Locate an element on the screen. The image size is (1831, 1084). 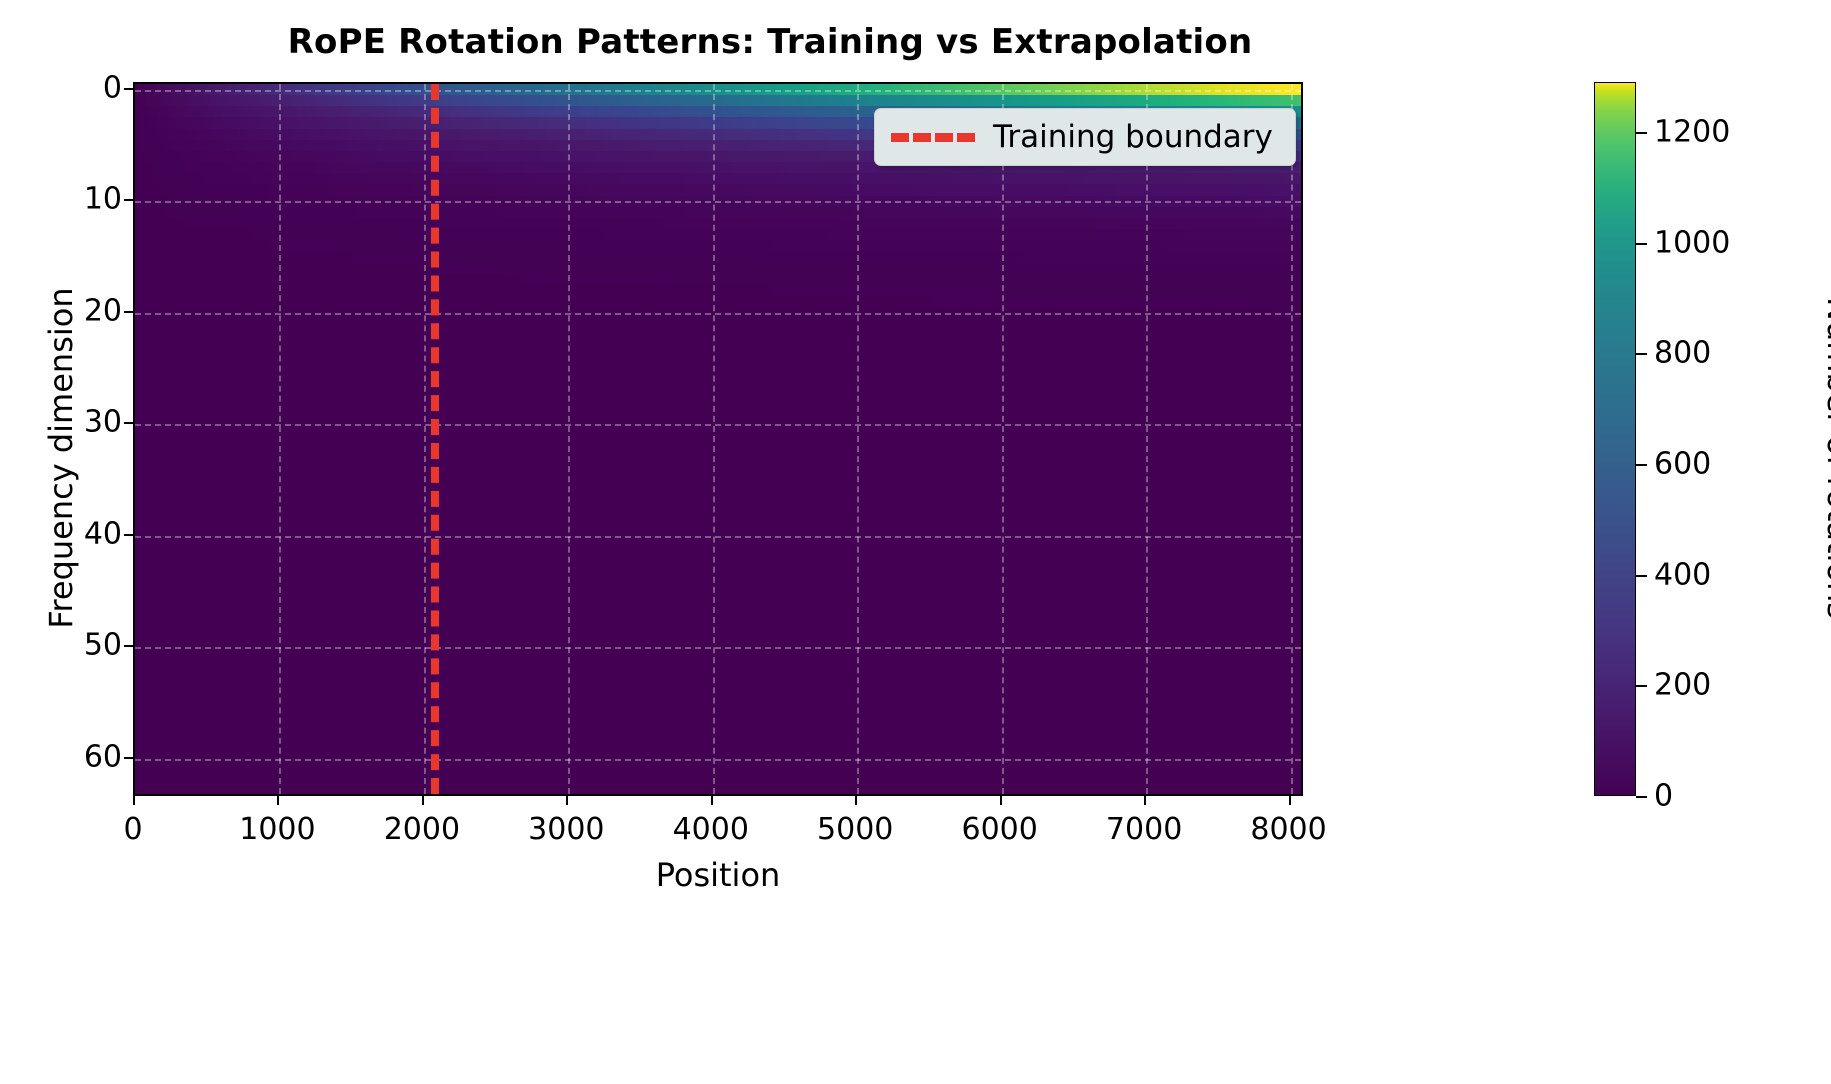
x-tick-label: 8000 is located at coordinates (1288, 829).